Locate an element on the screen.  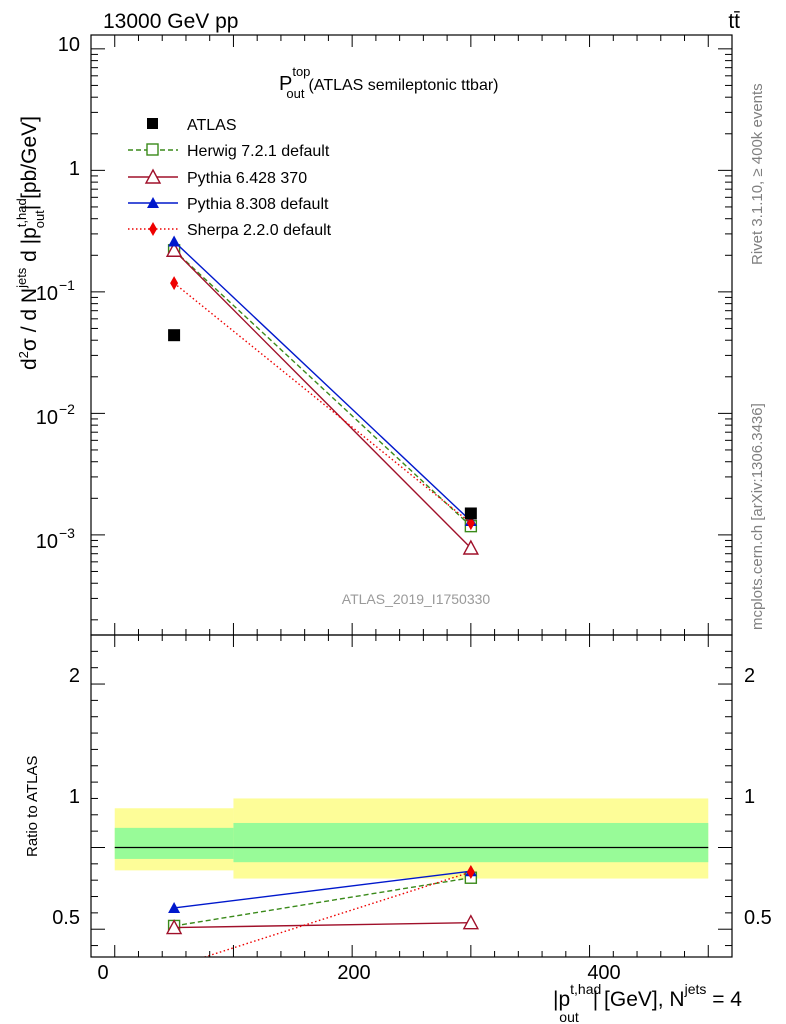
ratio-line-py8 is located at coordinates (322, 889).